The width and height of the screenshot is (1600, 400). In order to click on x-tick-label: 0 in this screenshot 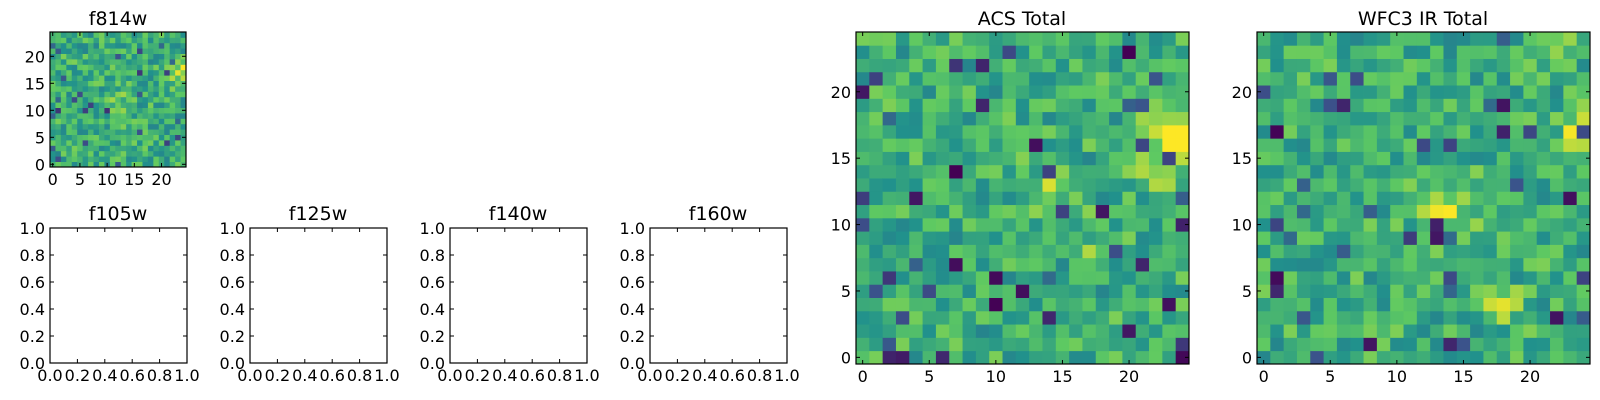, I will do `click(863, 376)`.